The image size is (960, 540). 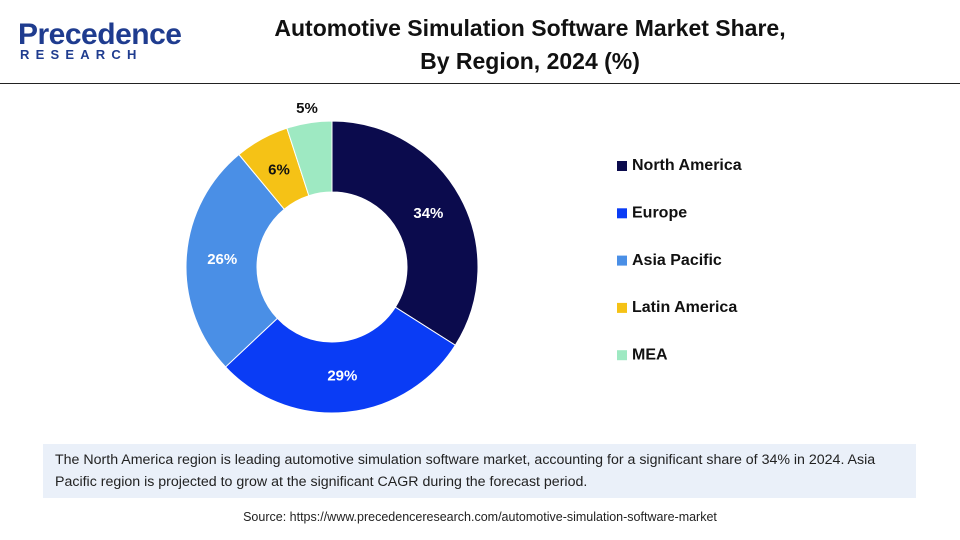 What do you see at coordinates (100, 34) in the screenshot?
I see `logo-name: Precedence` at bounding box center [100, 34].